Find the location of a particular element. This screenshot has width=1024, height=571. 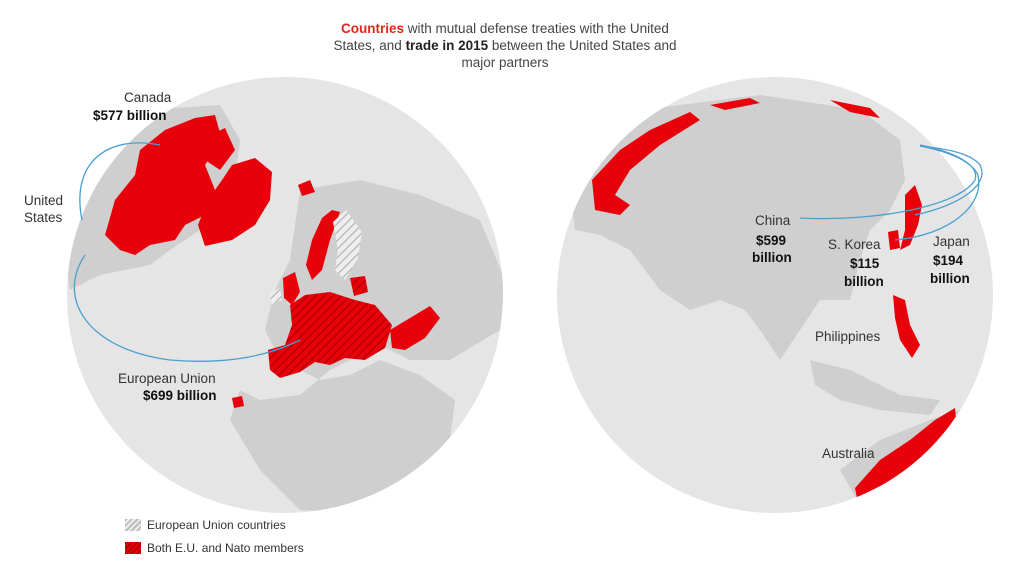

canada-shape is located at coordinates (163, 185).